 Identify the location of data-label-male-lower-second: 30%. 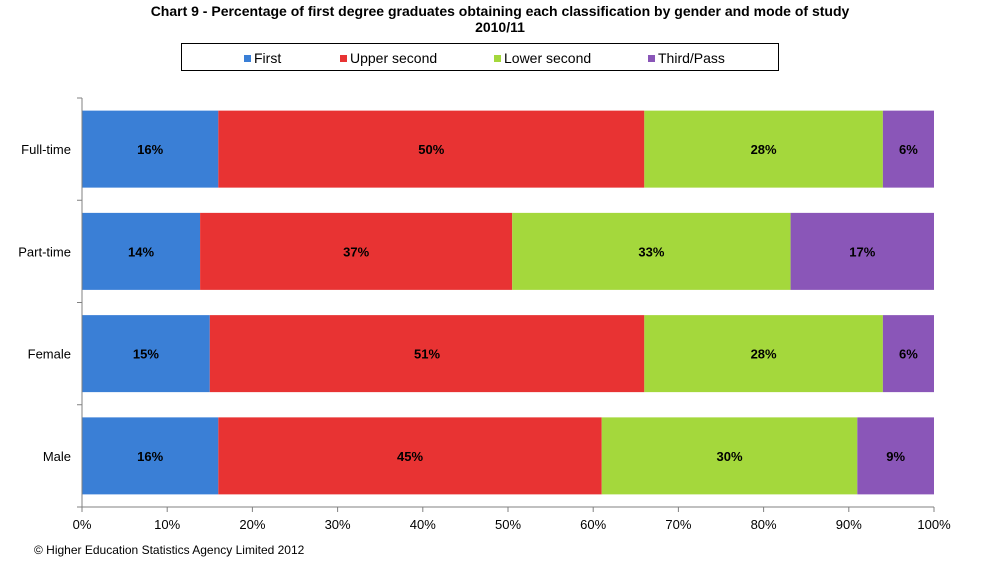
(730, 456).